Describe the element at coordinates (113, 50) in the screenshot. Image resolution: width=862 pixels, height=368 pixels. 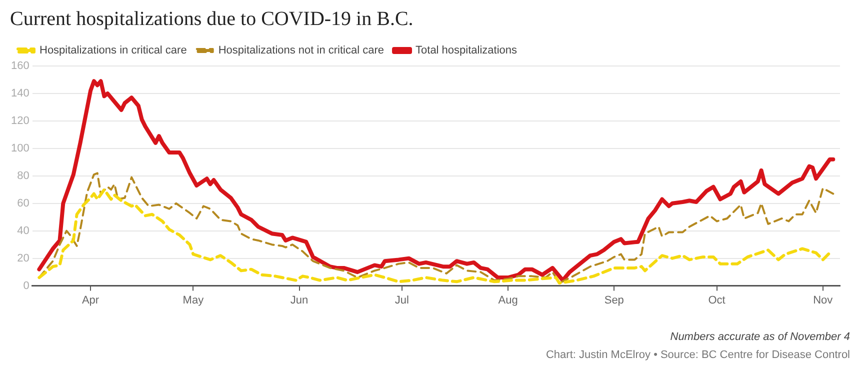
I see `legend-label: Hospitalizations in critical care` at that location.